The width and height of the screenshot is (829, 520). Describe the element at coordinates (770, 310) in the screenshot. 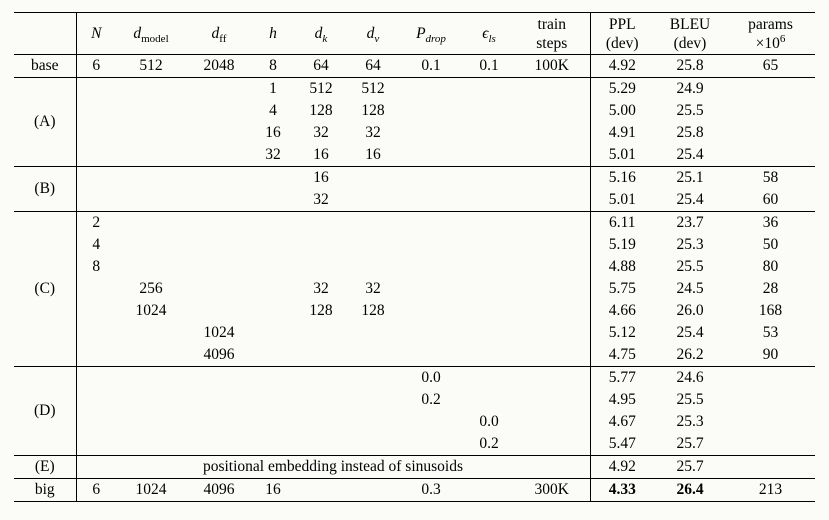

I see `params-cell: 168` at that location.